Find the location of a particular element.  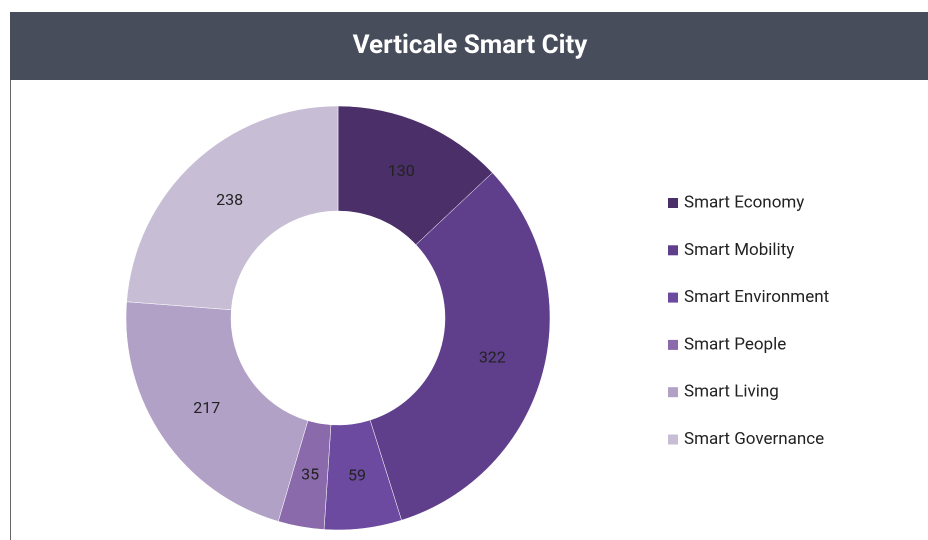

chart-title: Verticale Smart City is located at coordinates (471, 45).